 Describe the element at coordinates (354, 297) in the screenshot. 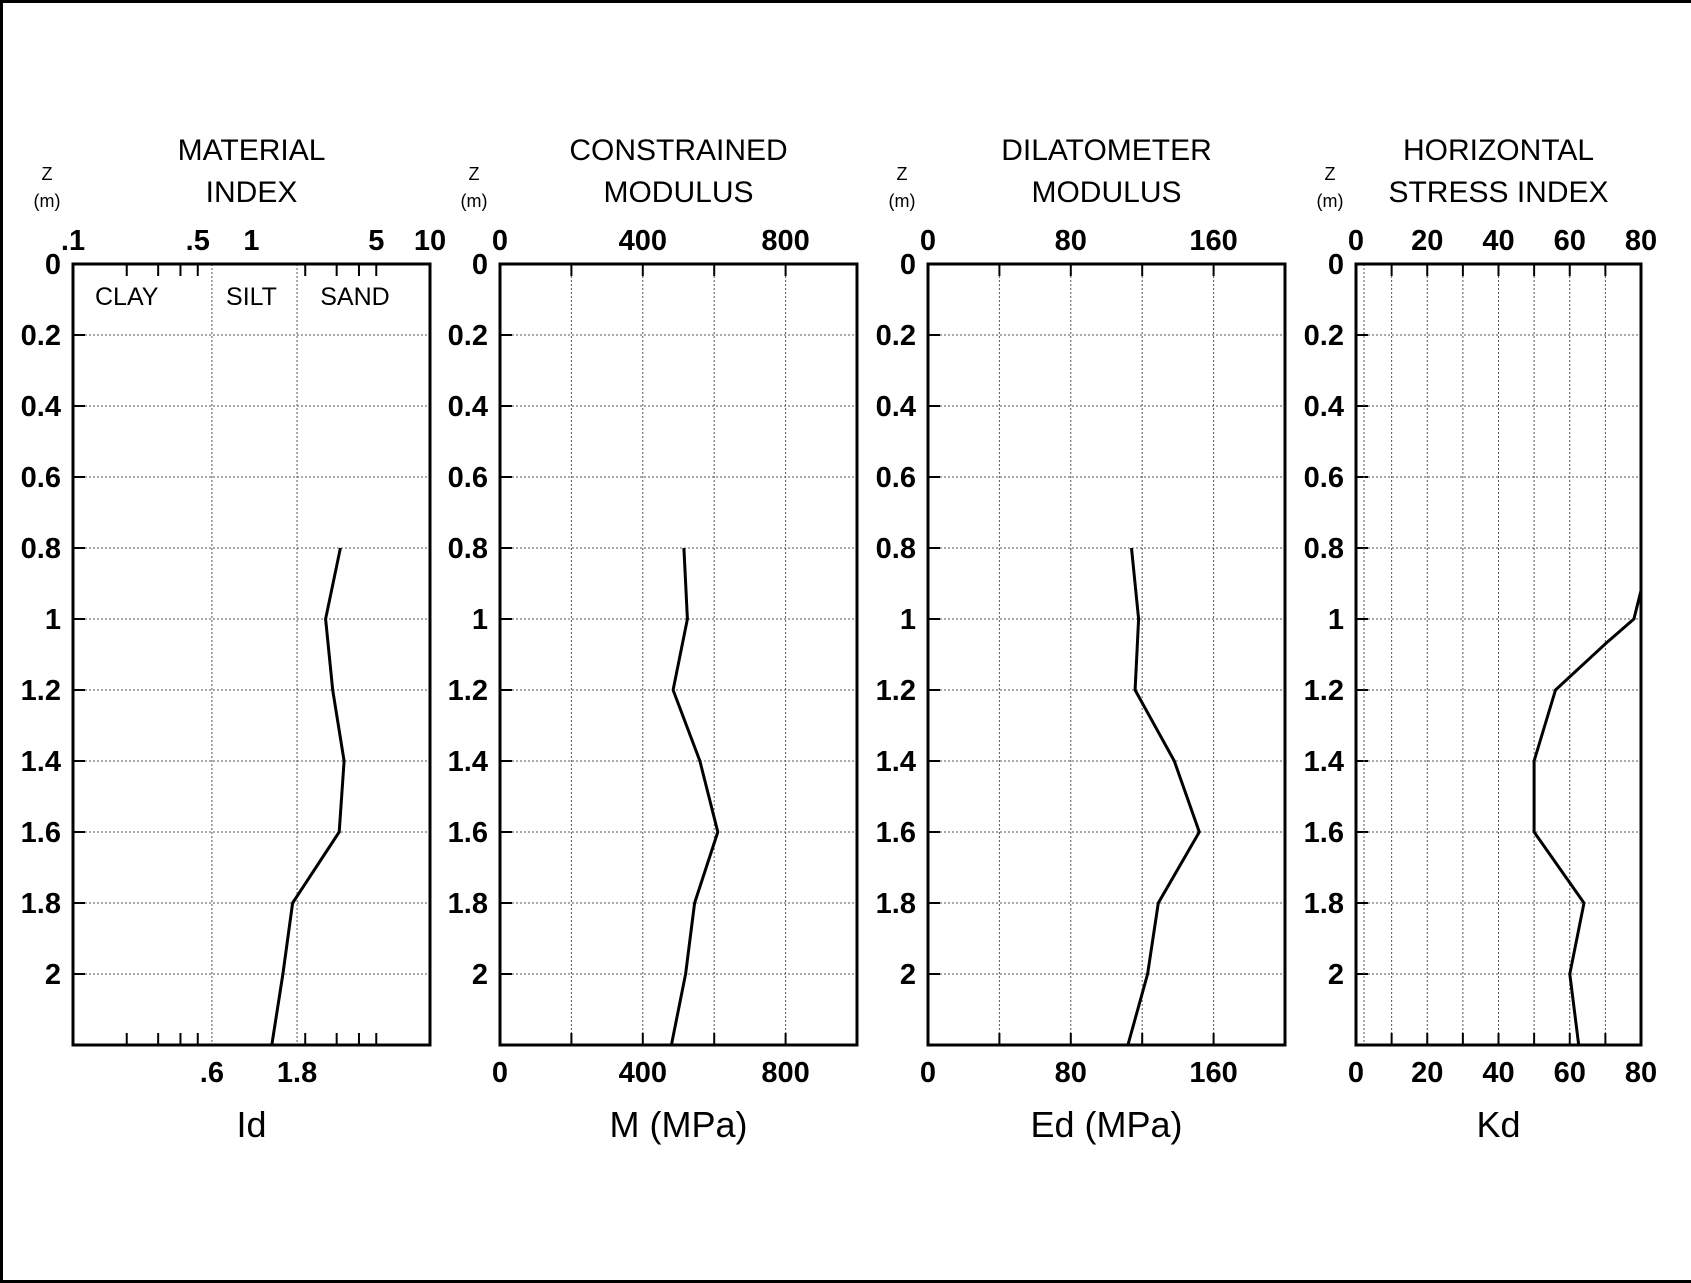

I see `soil-label: SAND` at that location.